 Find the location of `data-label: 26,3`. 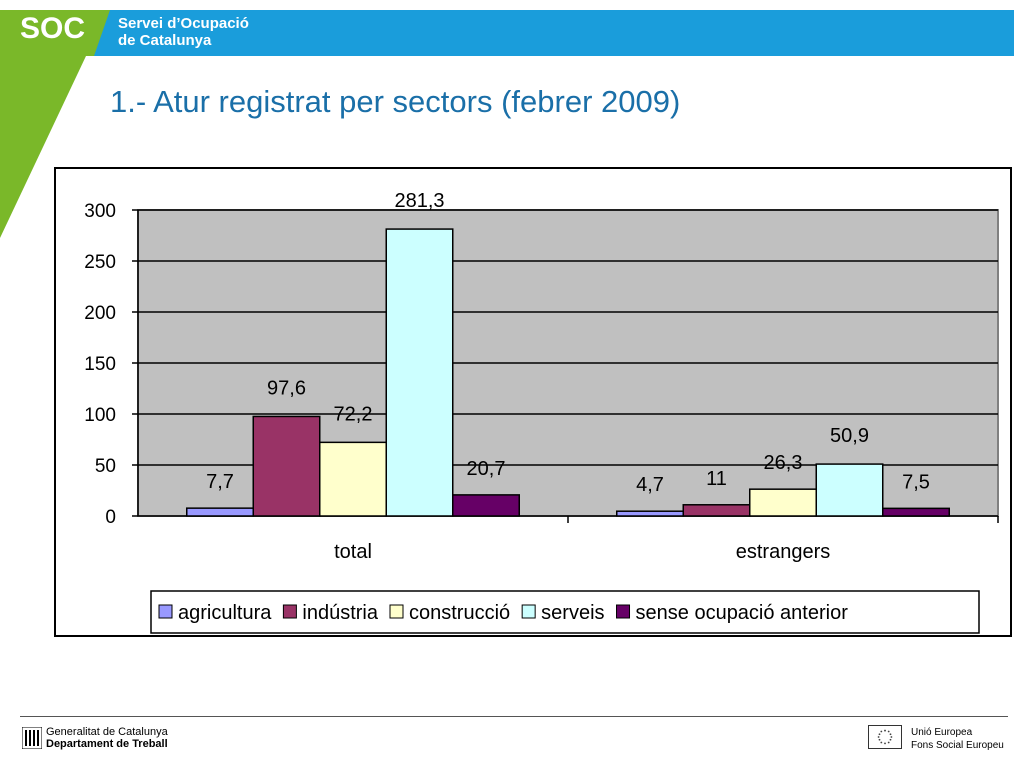

data-label: 26,3 is located at coordinates (783, 463).